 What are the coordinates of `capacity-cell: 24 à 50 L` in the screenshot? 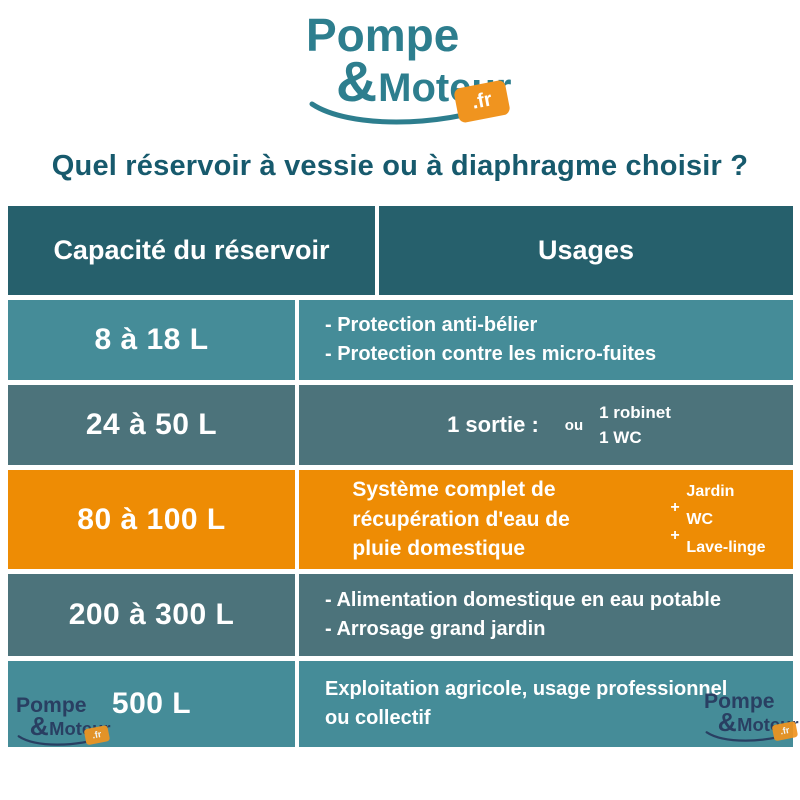 It's located at (151, 424).